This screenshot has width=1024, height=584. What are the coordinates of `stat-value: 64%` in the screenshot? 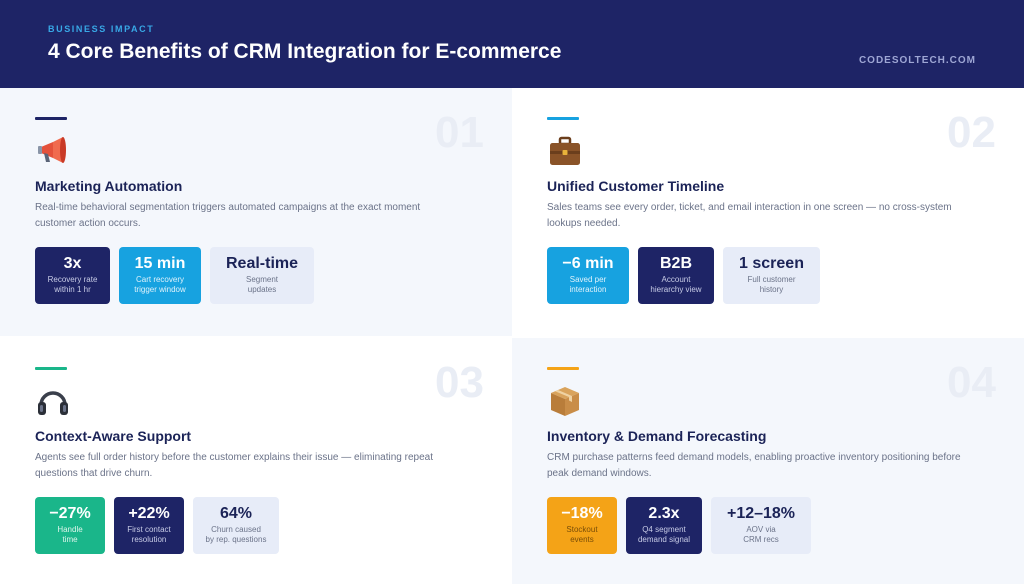 It's located at (236, 513).